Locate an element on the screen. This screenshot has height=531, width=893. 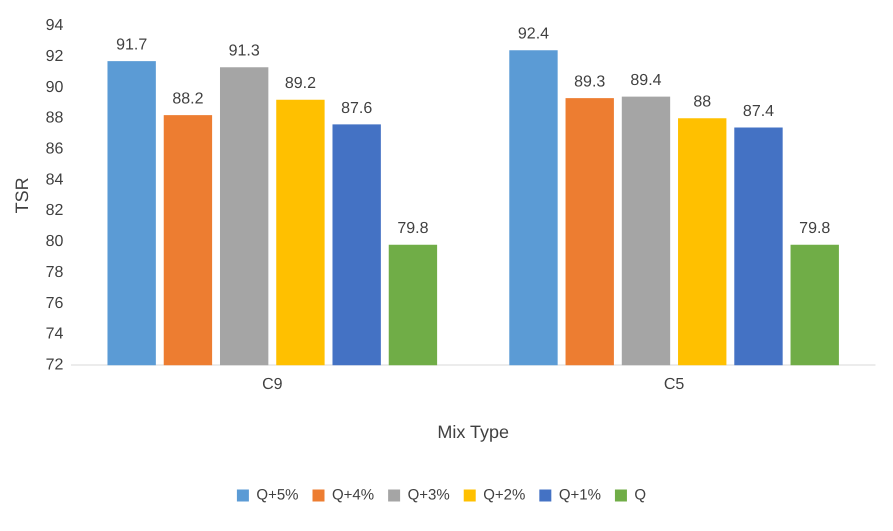
data-label: 89.3 is located at coordinates (590, 82).